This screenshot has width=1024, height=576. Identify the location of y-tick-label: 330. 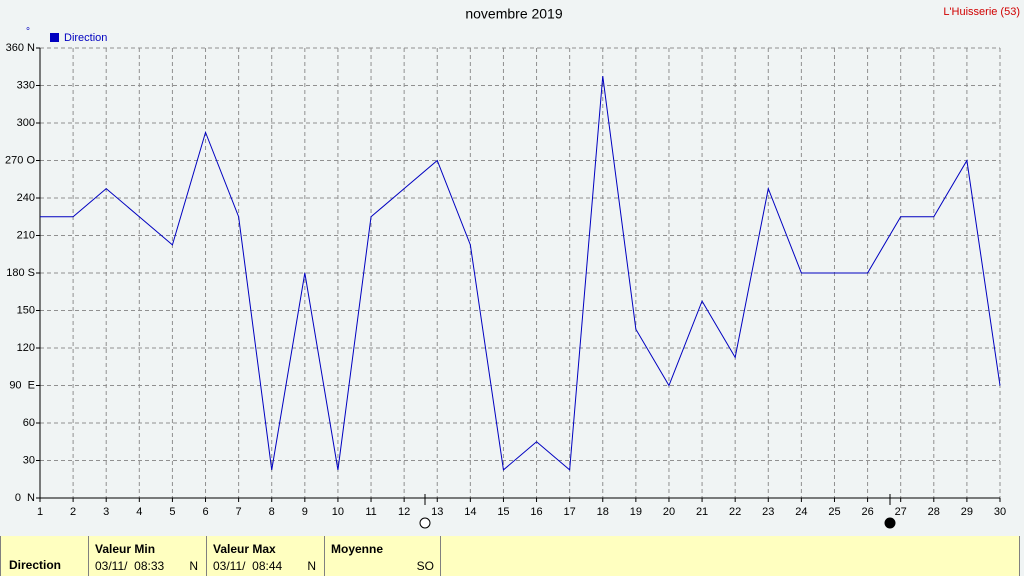
(26, 85).